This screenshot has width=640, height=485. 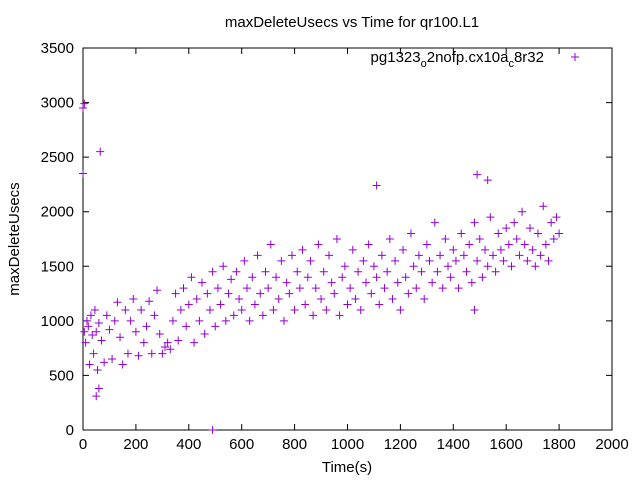 I want to click on x-tick-label: 1400, so click(x=453, y=444).